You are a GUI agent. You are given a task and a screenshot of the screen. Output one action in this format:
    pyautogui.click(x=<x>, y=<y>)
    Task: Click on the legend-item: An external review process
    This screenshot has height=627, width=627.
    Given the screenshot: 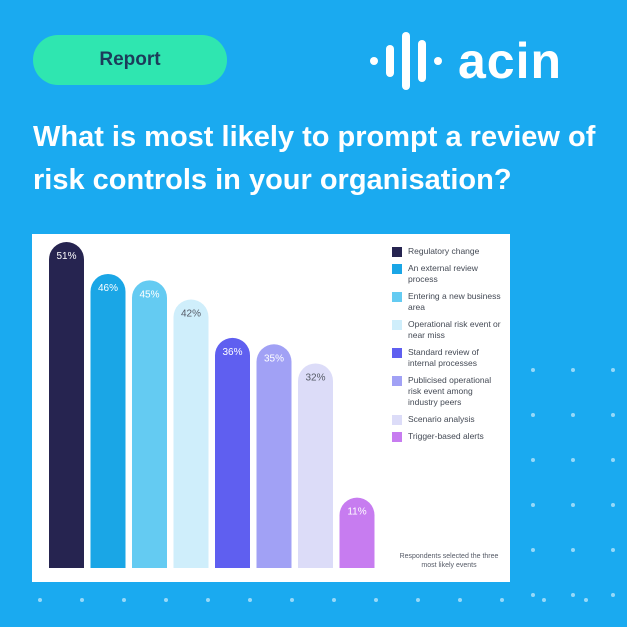 What is the action you would take?
    pyautogui.click(x=448, y=274)
    